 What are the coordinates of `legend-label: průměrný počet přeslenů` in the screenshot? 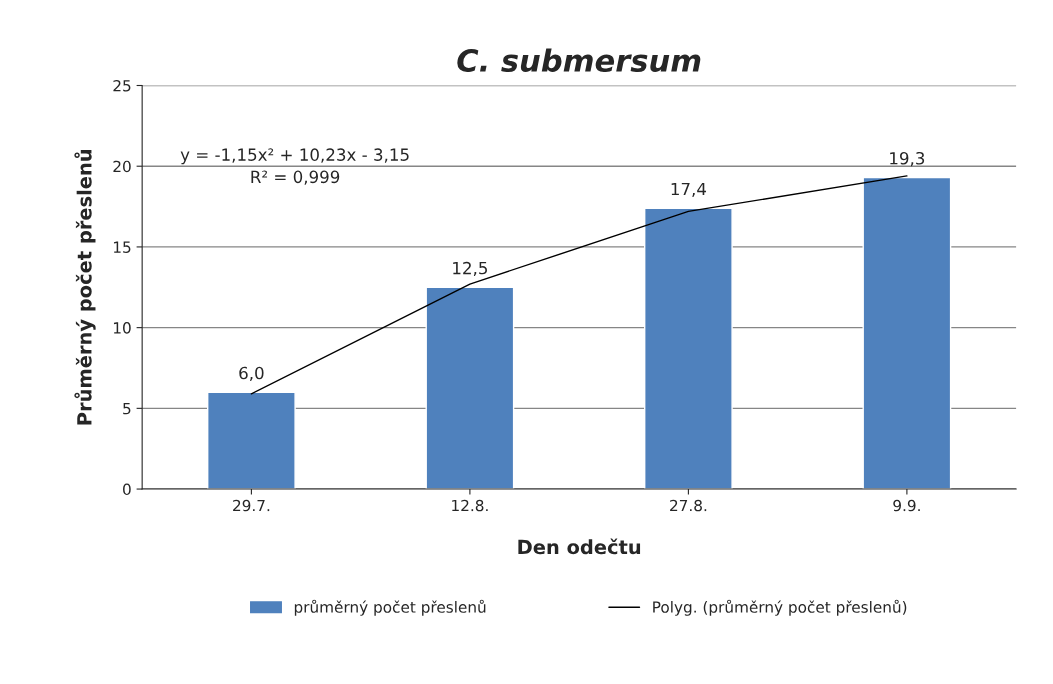 It's located at (390, 607).